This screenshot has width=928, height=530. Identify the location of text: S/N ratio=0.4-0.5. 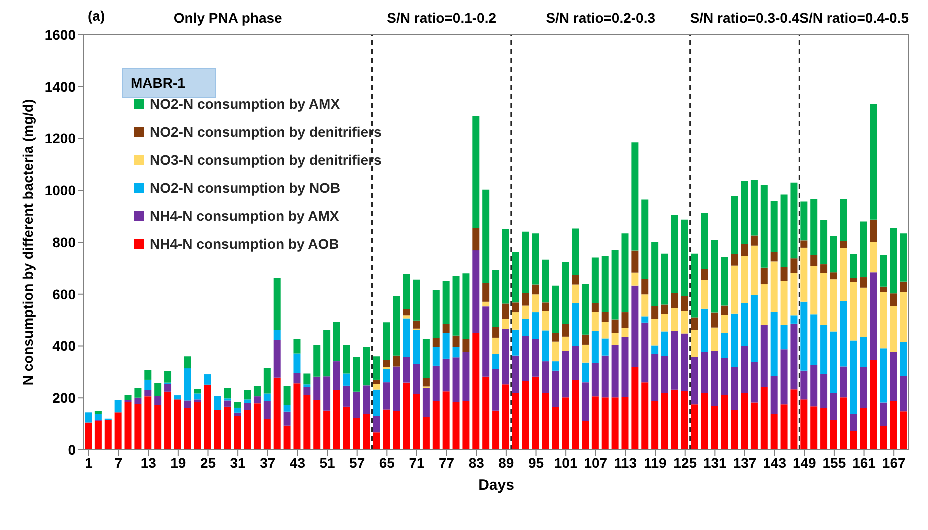
(854, 18).